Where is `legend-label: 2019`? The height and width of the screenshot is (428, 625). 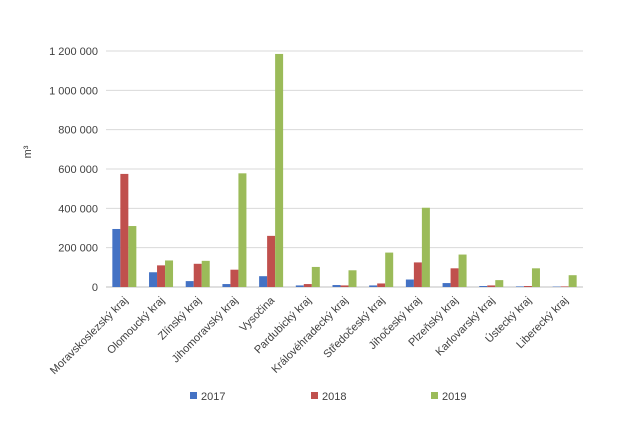
legend-label: 2019 is located at coordinates (454, 397).